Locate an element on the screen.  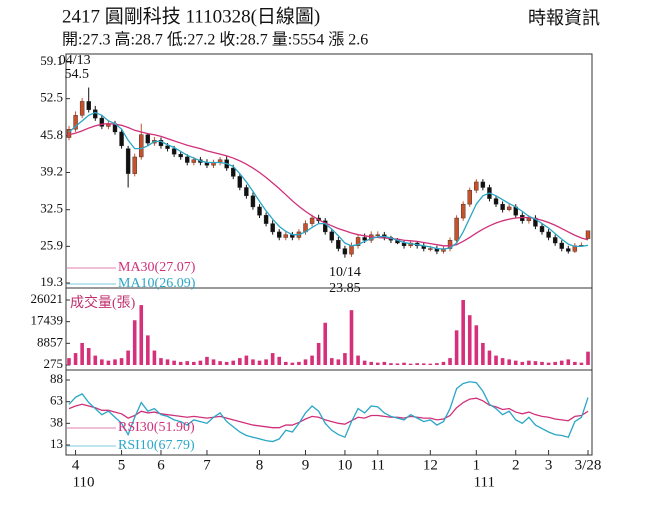
year-label: 110 is located at coordinates (84, 482).